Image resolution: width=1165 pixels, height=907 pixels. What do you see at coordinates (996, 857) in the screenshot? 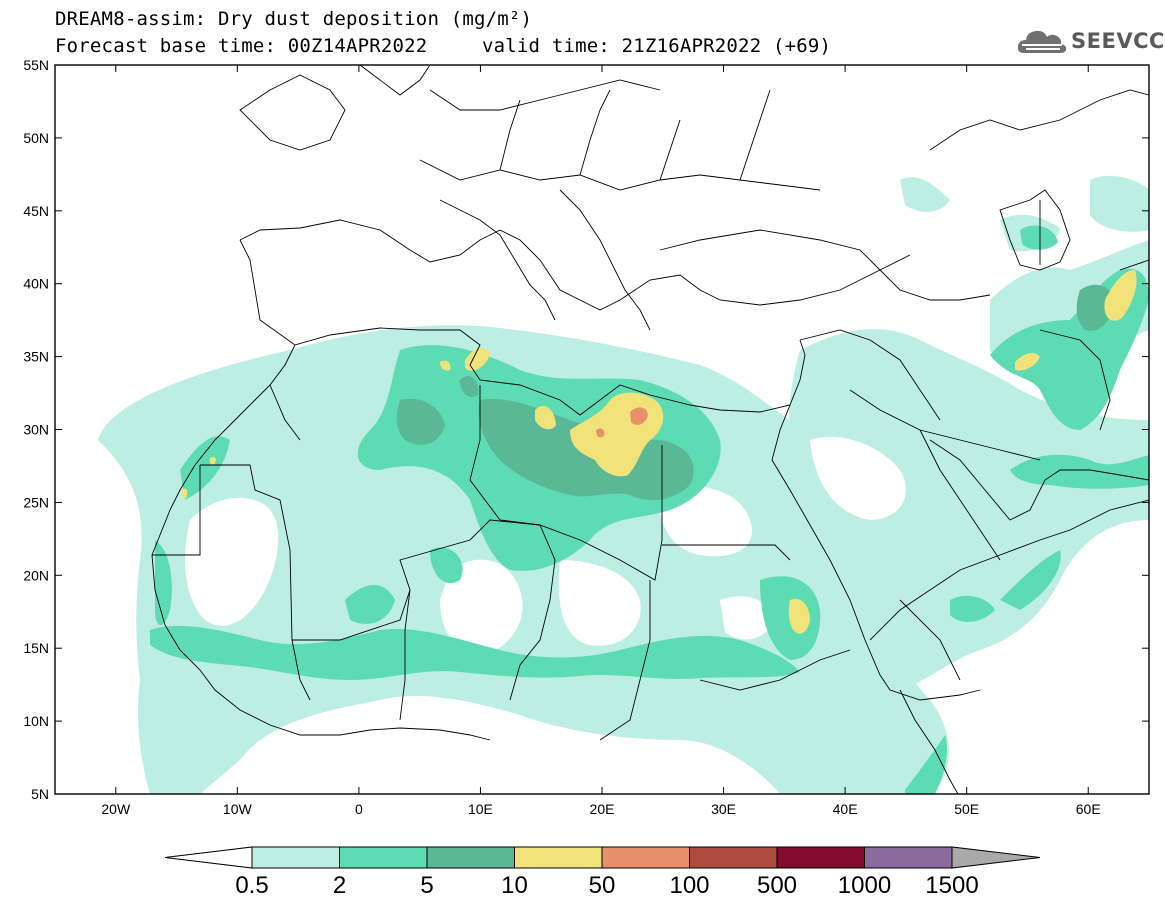
I see `colorbar-over-arrow` at bounding box center [996, 857].